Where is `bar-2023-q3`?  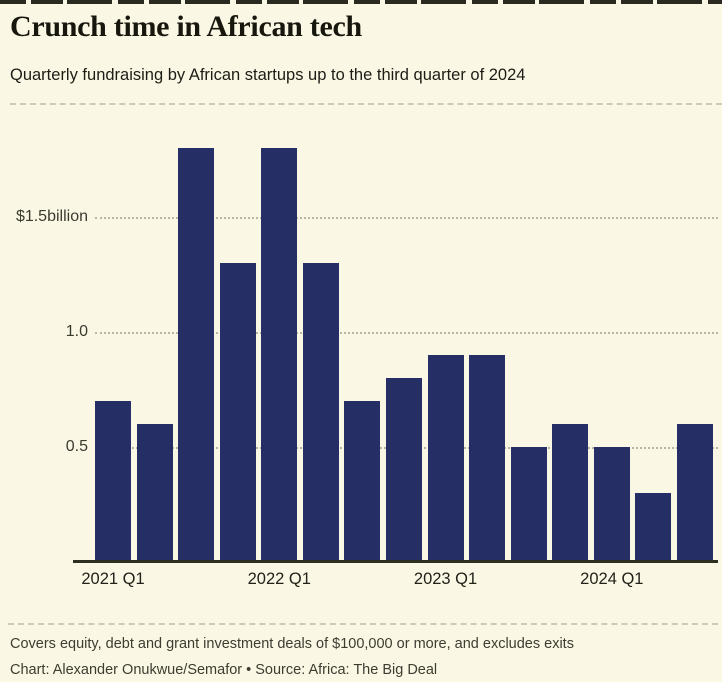 bar-2023-q3 is located at coordinates (528, 504).